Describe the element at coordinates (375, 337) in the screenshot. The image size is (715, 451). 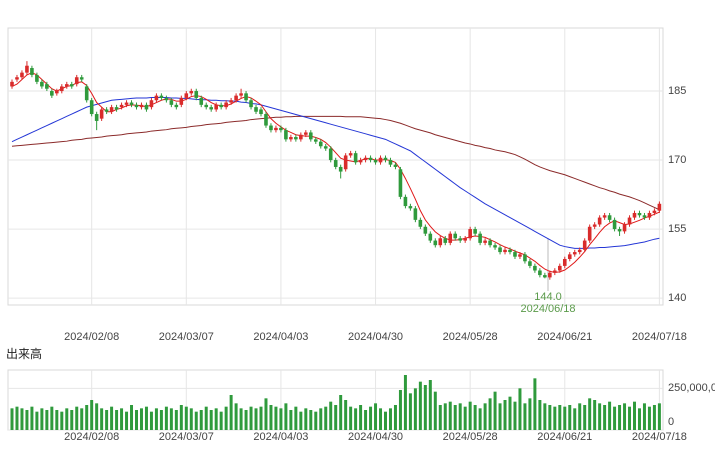
I see `x-tick-label: 2024/04/30` at that location.